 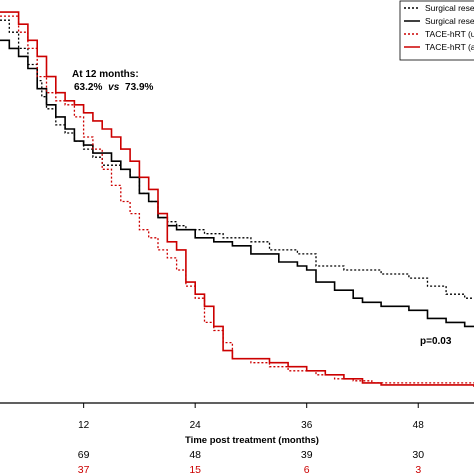 I want to click on x-tick-label-24: 24, so click(x=196, y=425).